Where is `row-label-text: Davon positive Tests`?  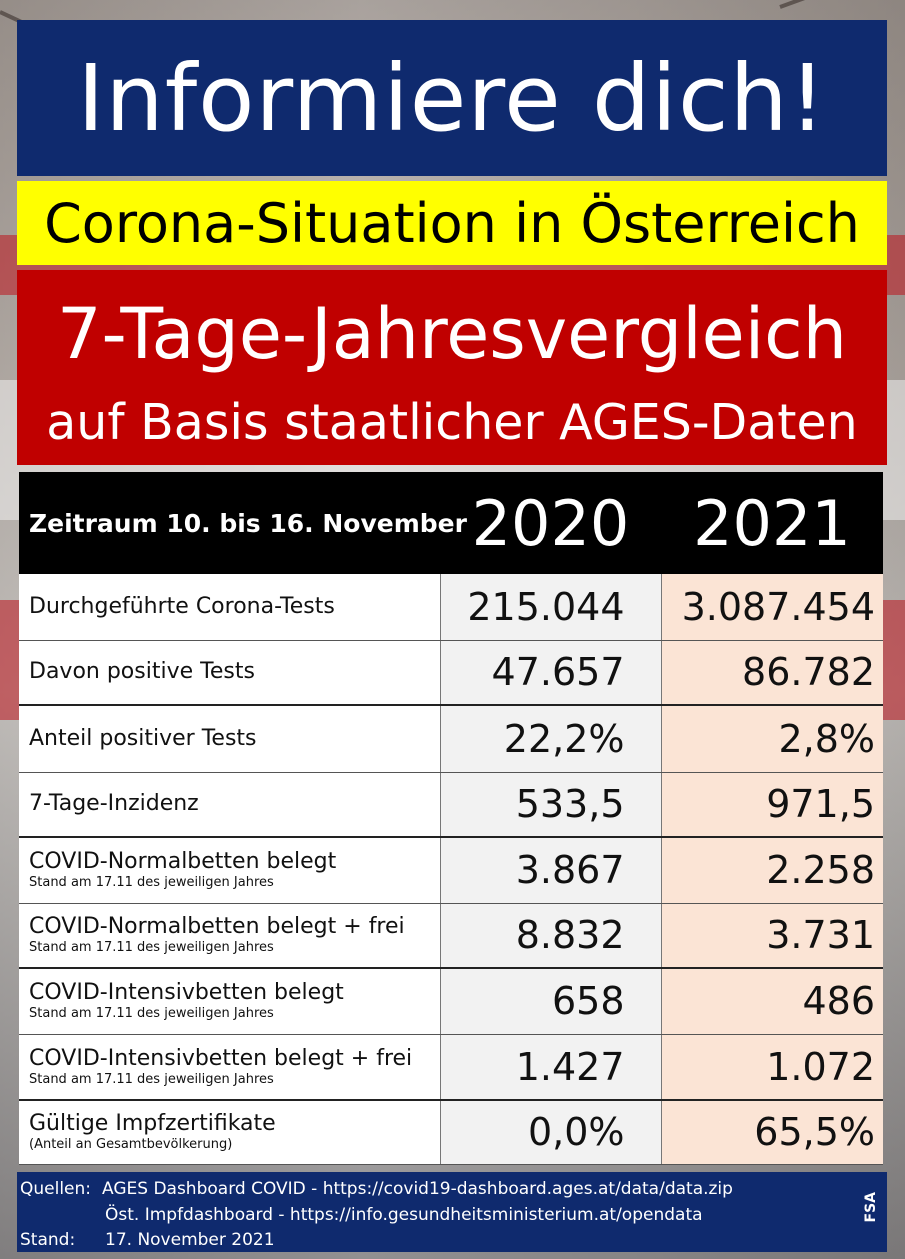
row-label-text: Davon positive Tests is located at coordinates (142, 672).